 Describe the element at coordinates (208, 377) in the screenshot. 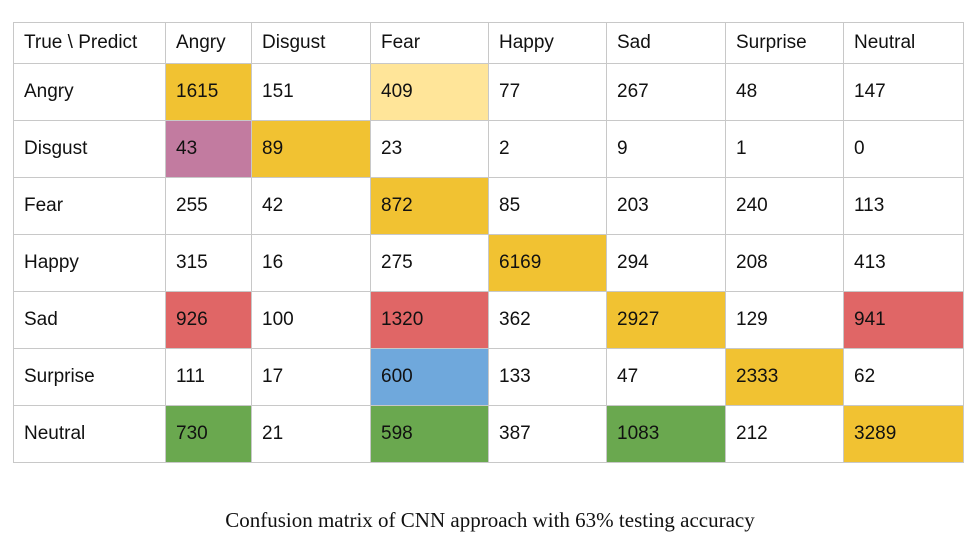

I see `matrix-cell: 111` at that location.